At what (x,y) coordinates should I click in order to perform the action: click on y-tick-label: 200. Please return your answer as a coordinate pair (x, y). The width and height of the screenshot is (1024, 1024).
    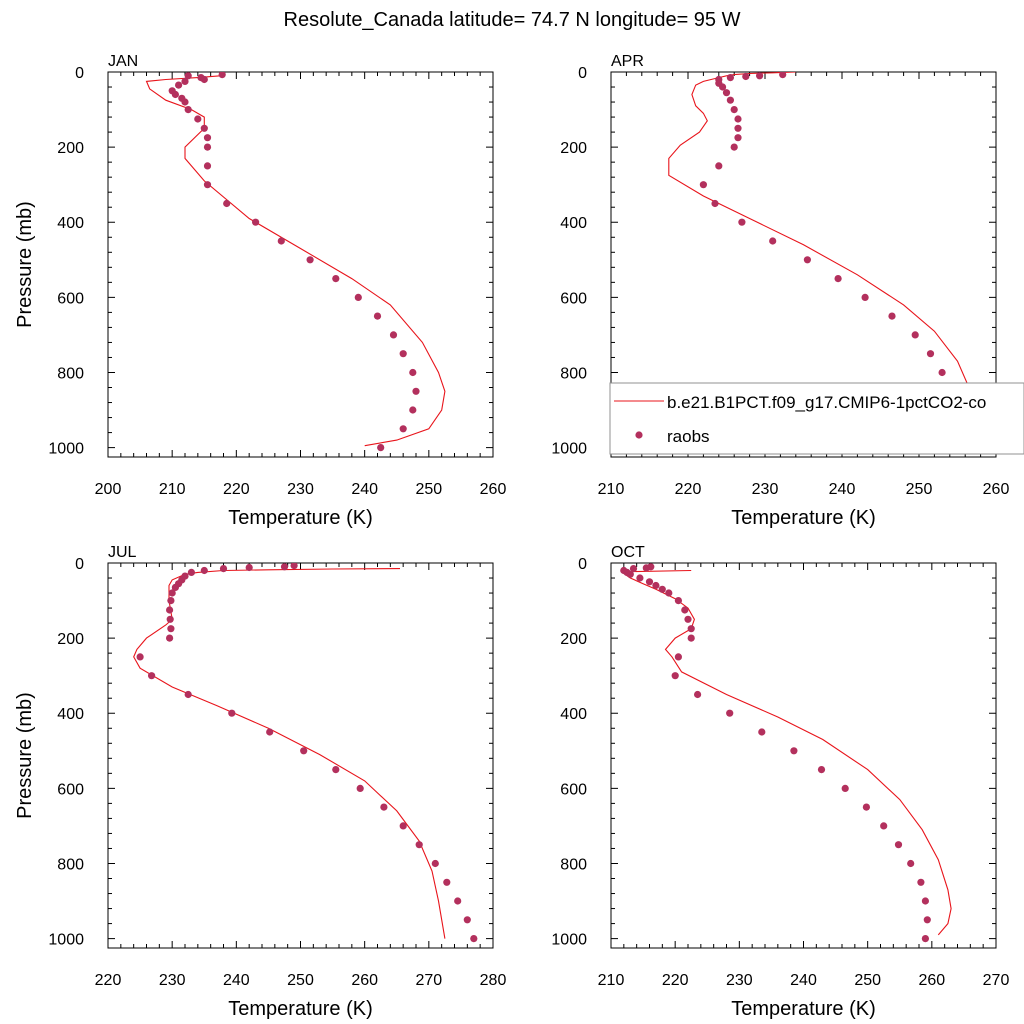
    Looking at the image, I should click on (573, 148).